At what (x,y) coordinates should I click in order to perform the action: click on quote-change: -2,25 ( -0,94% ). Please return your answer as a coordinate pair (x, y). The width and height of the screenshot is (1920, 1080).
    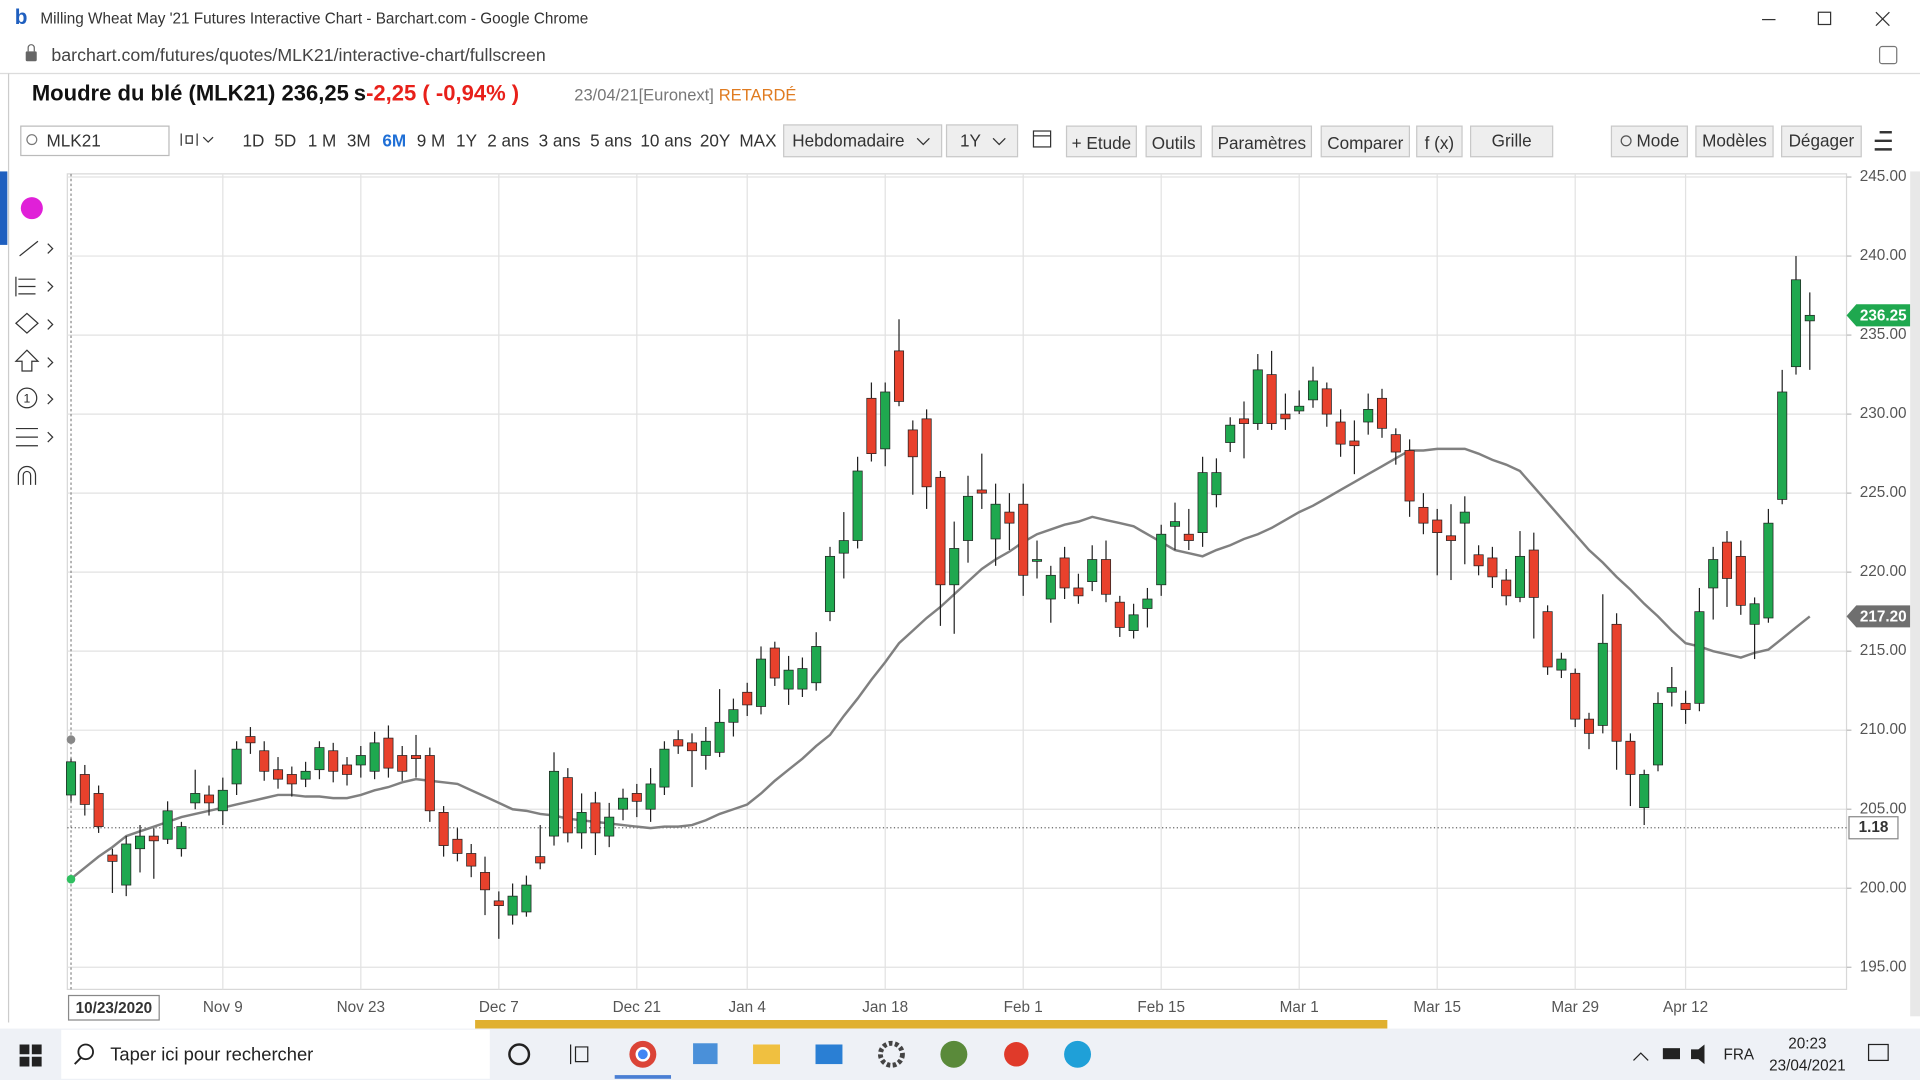
    Looking at the image, I should click on (442, 92).